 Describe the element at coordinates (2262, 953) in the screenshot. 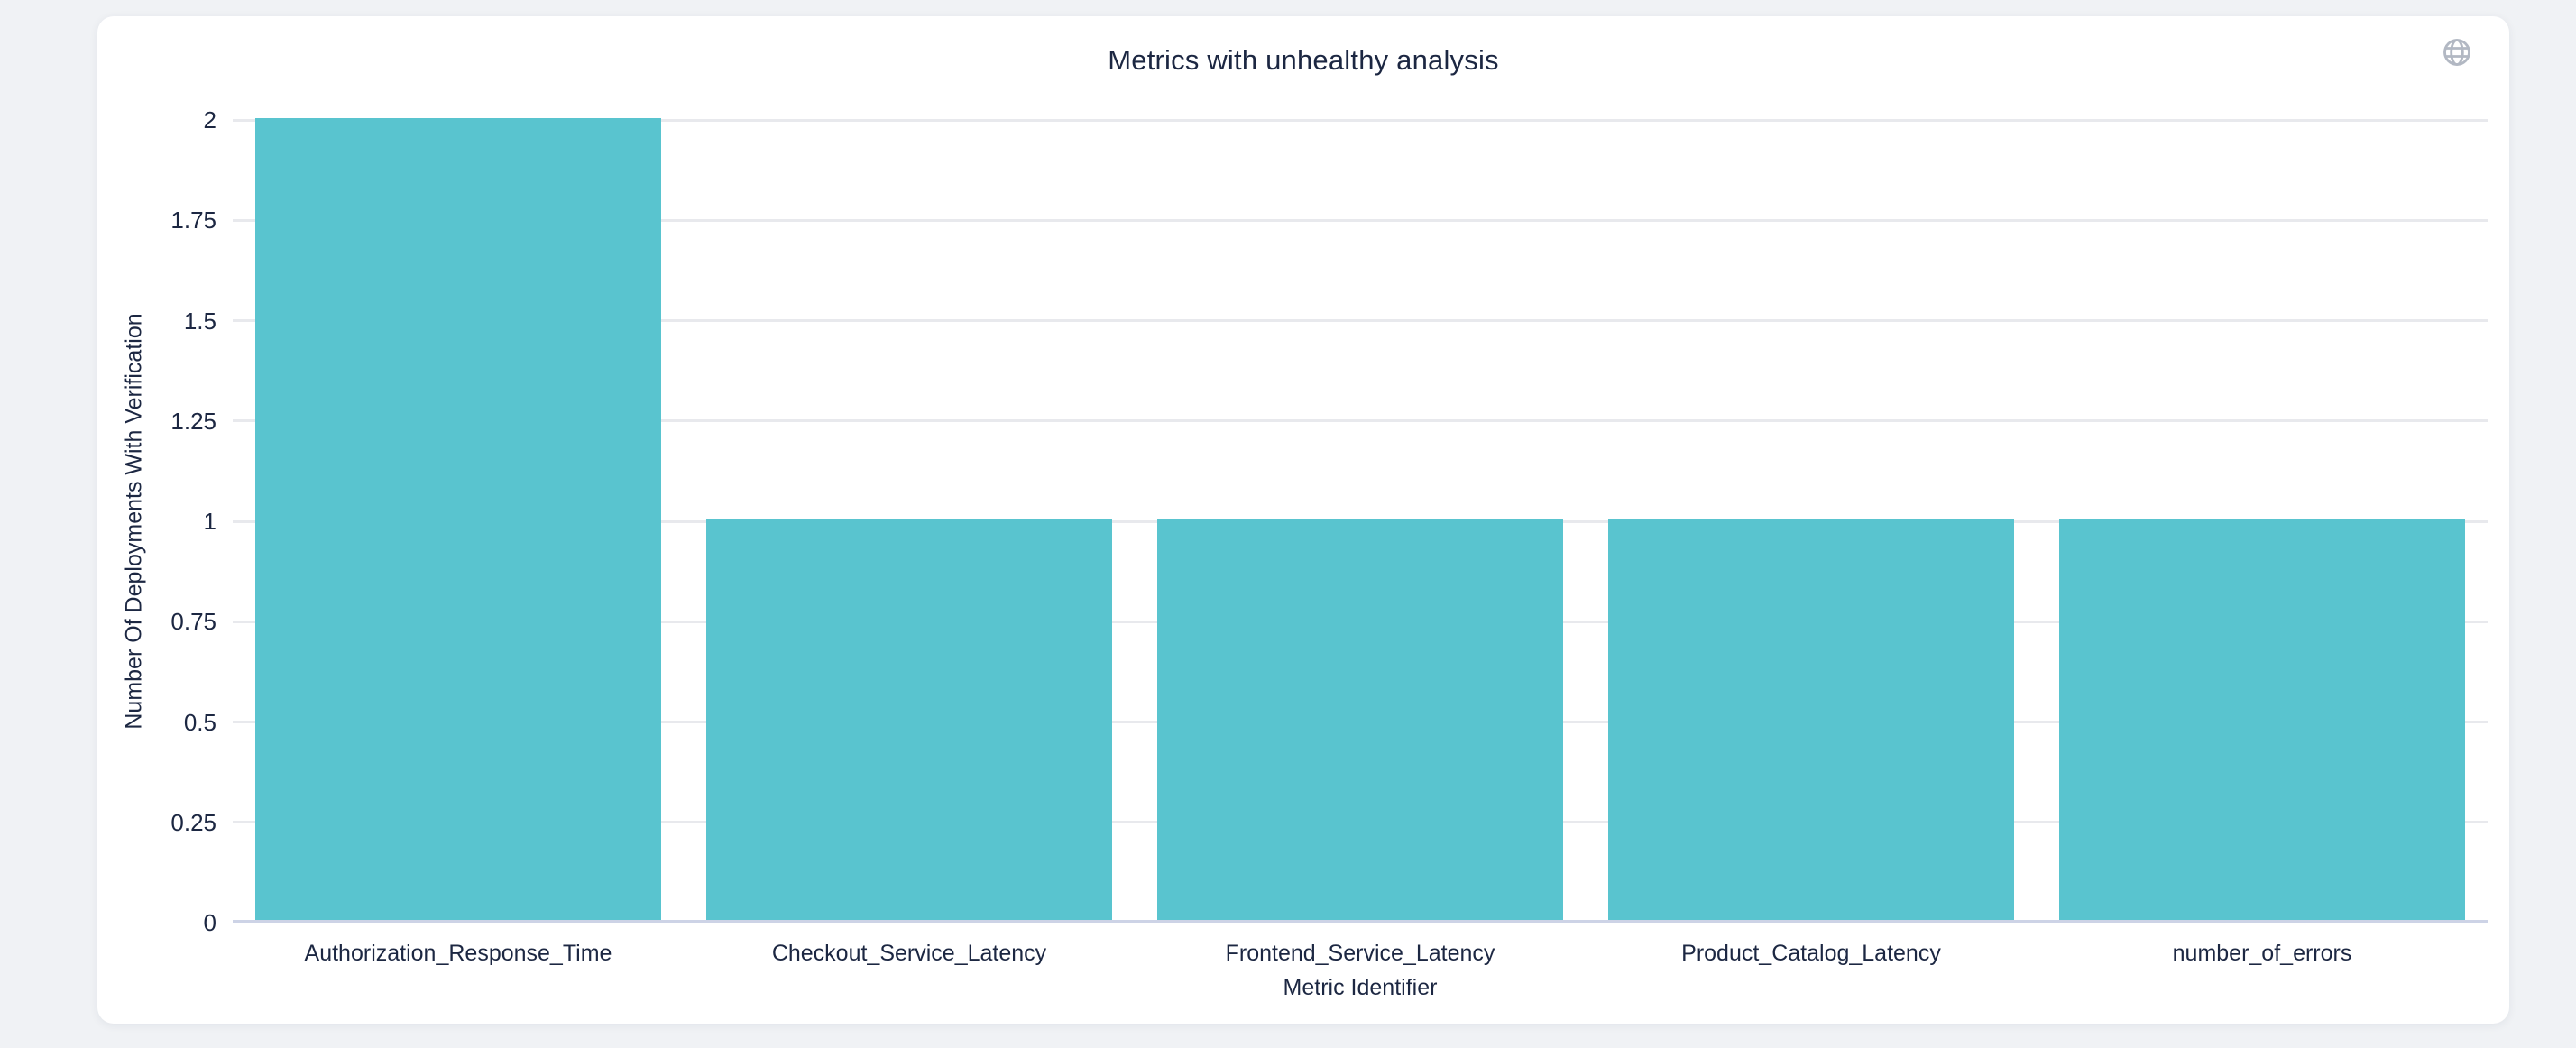

I see `x-tick-label: number_of_errors` at that location.